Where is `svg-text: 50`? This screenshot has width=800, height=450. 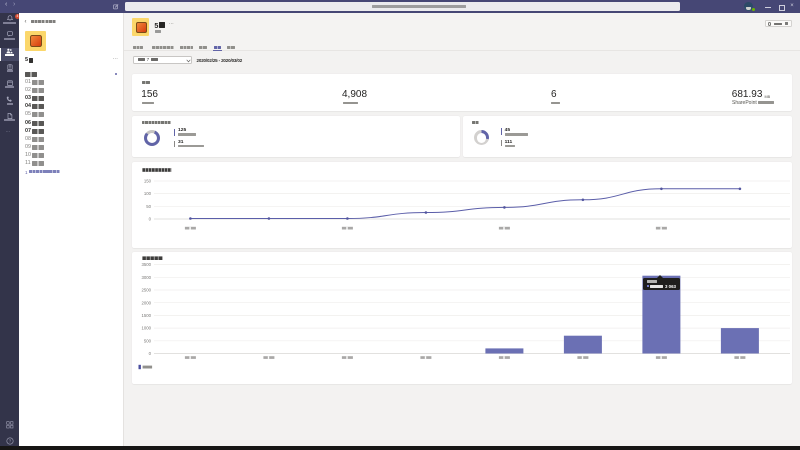 svg-text: 50 is located at coordinates (148, 206).